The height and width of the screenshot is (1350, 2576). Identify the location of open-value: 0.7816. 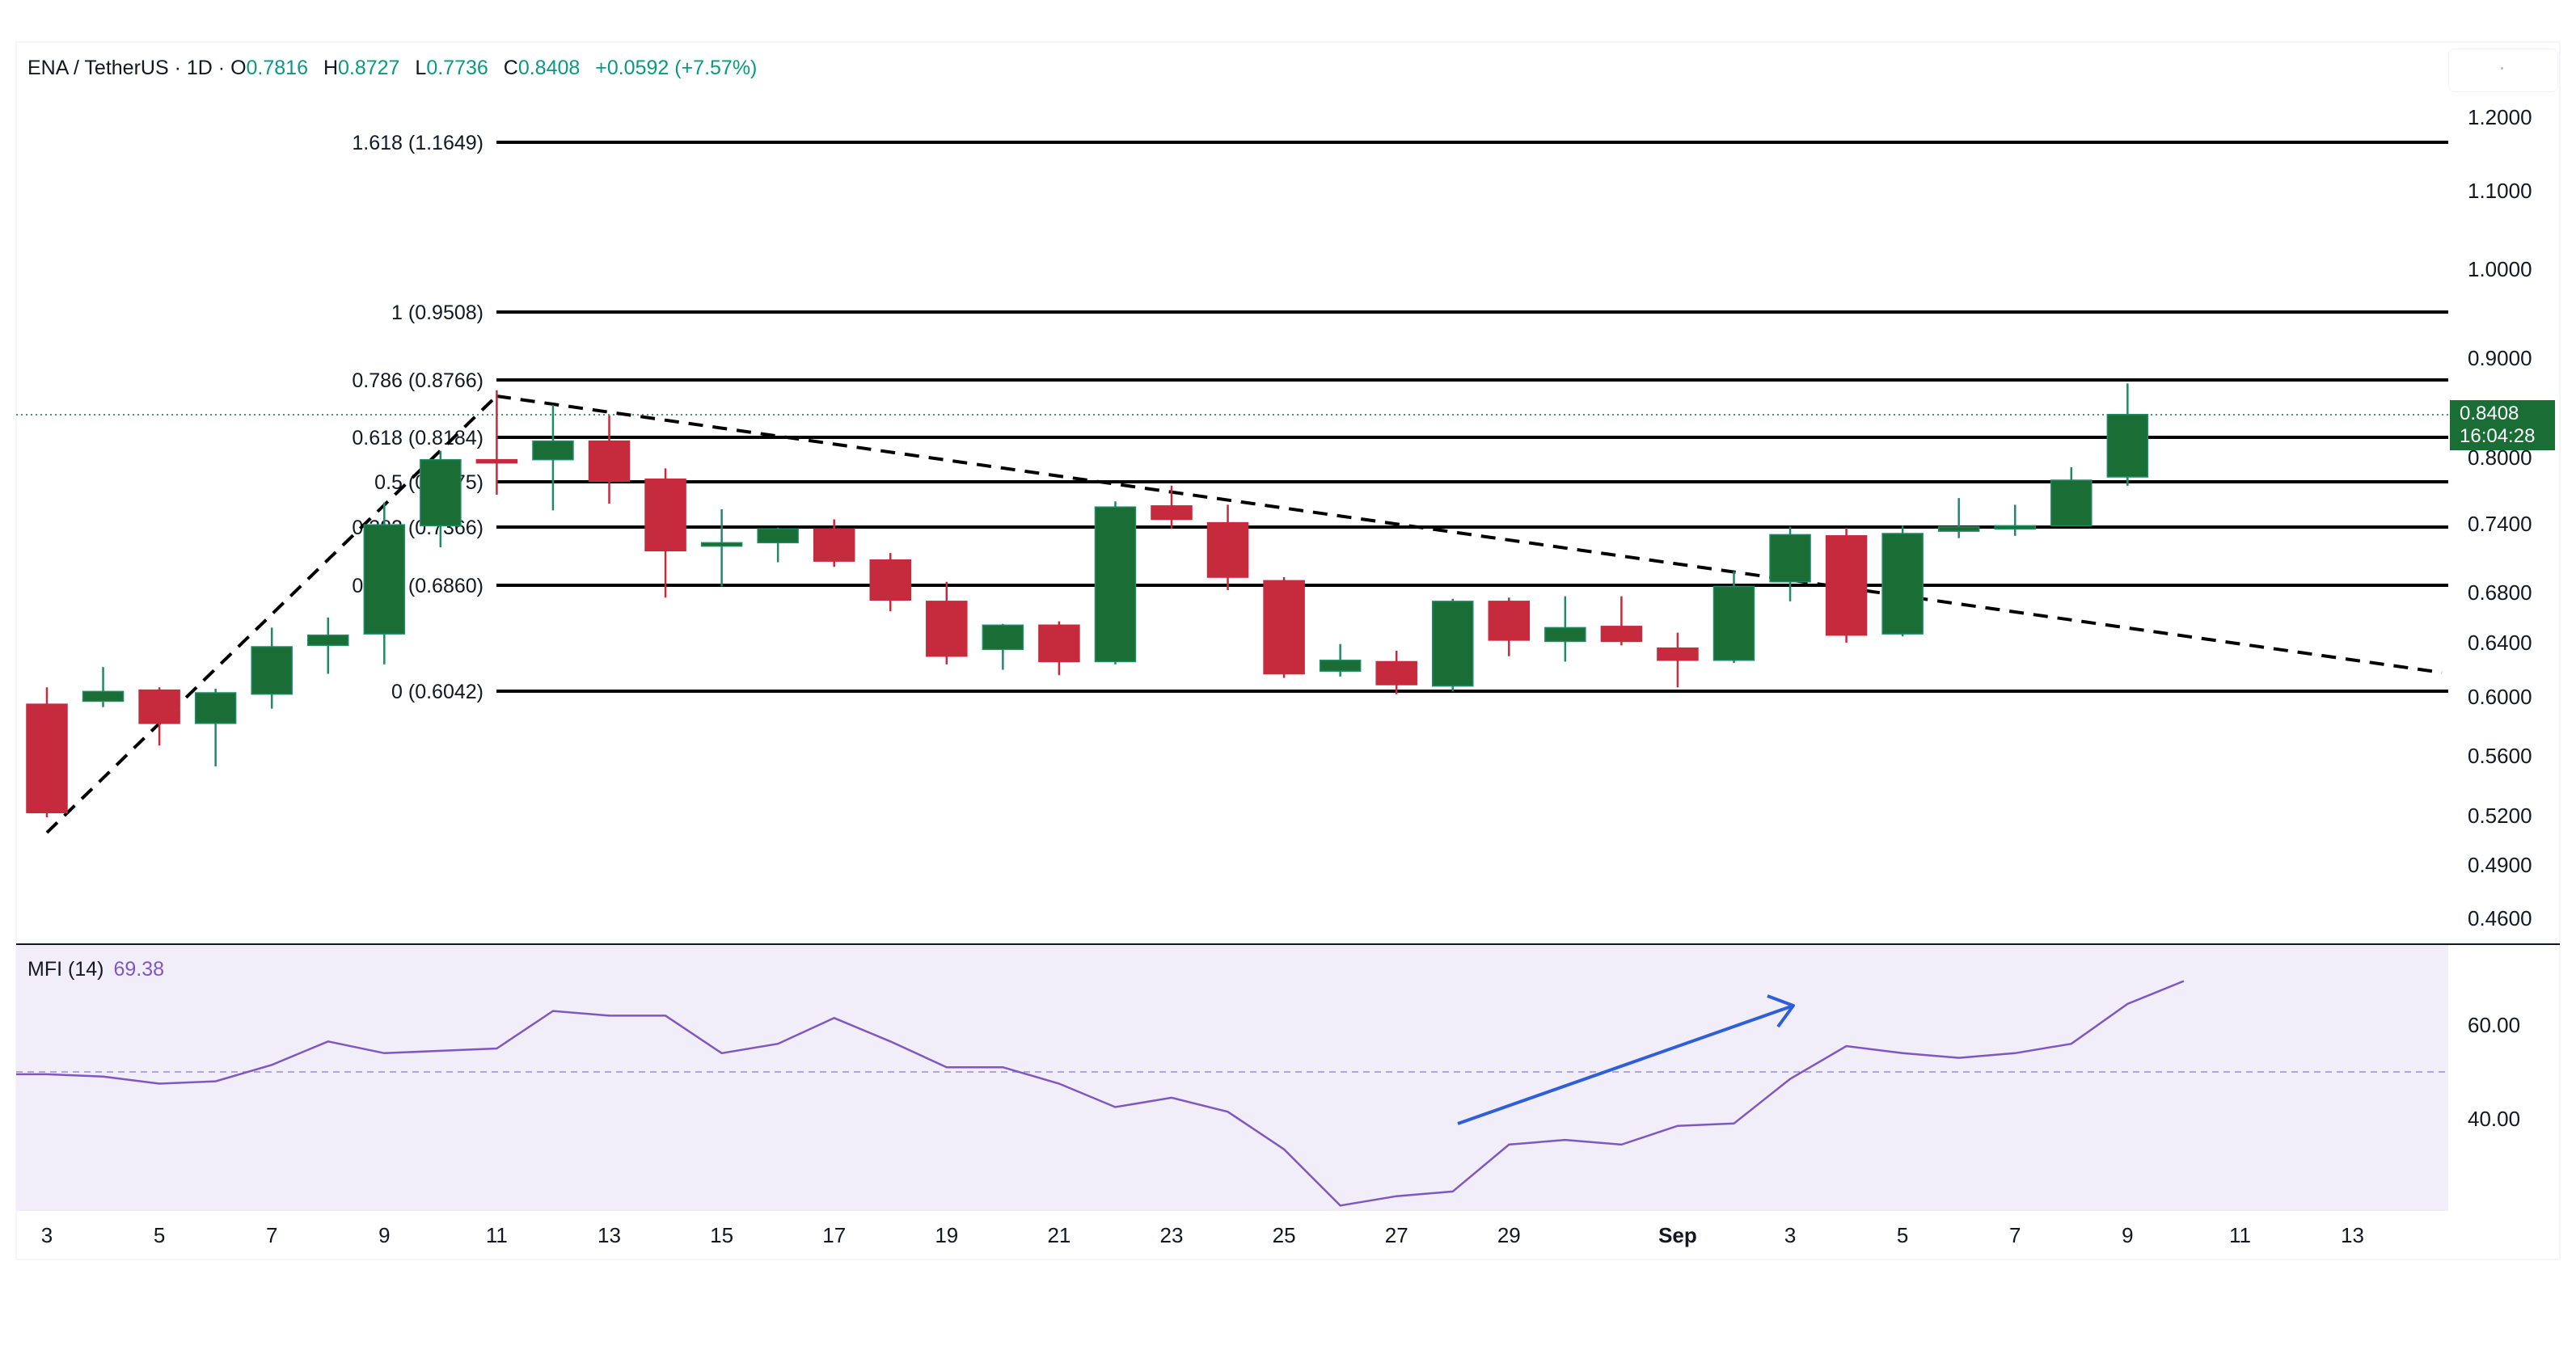
(277, 68).